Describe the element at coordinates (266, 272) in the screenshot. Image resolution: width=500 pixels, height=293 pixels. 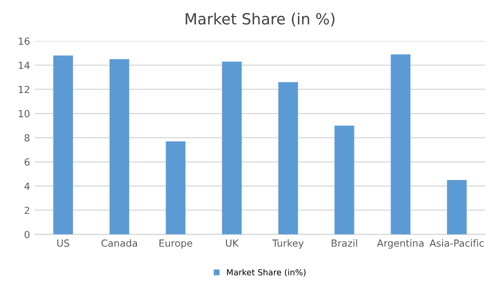
I see `legend-label: Market Share (in%)` at that location.